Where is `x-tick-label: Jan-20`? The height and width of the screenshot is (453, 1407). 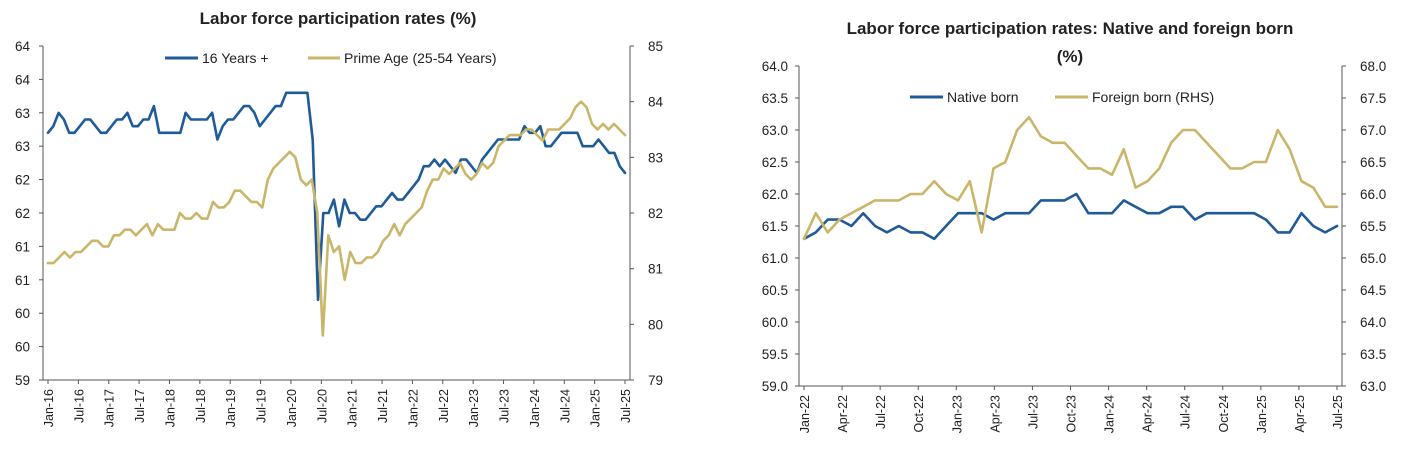
x-tick-label: Jan-20 is located at coordinates (292, 408).